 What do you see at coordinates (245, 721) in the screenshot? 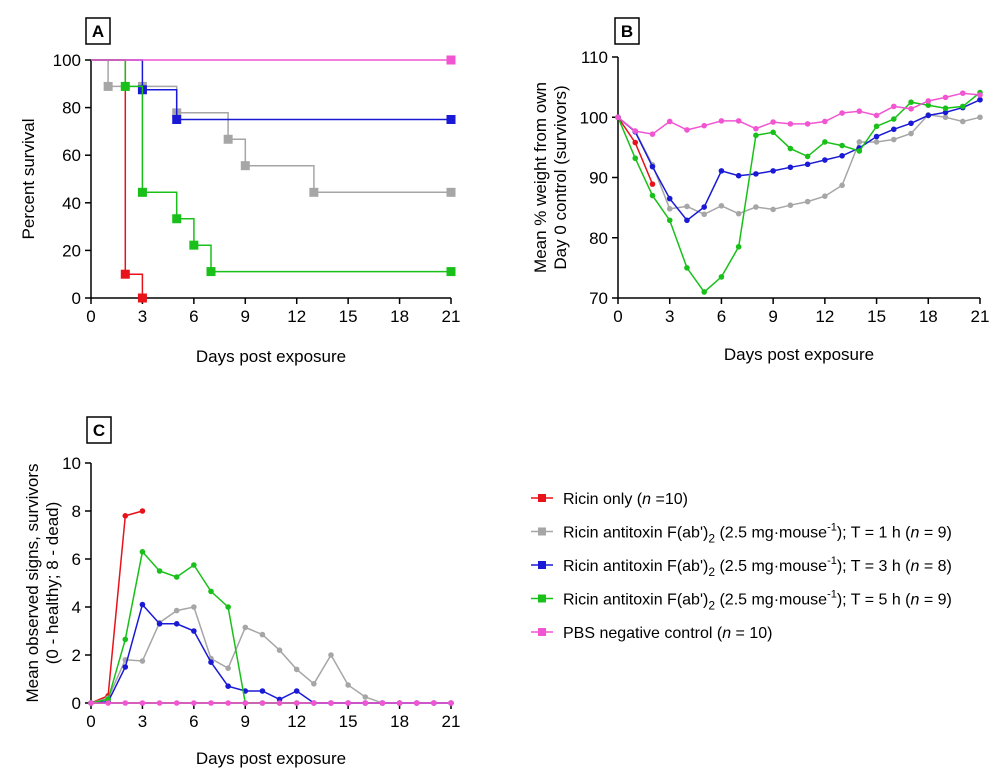
I see `x-tick-label: 9` at bounding box center [245, 721].